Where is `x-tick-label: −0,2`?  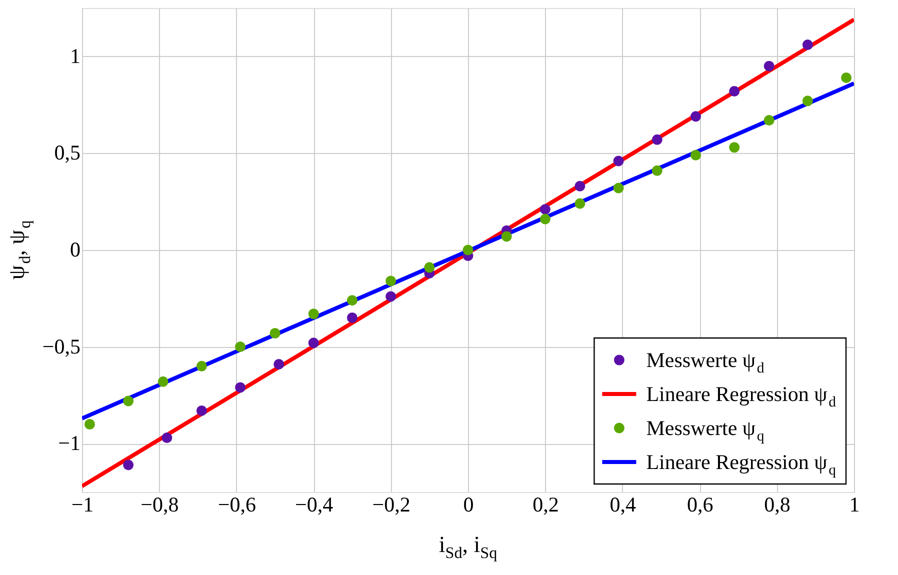 x-tick-label: −0,2 is located at coordinates (391, 504).